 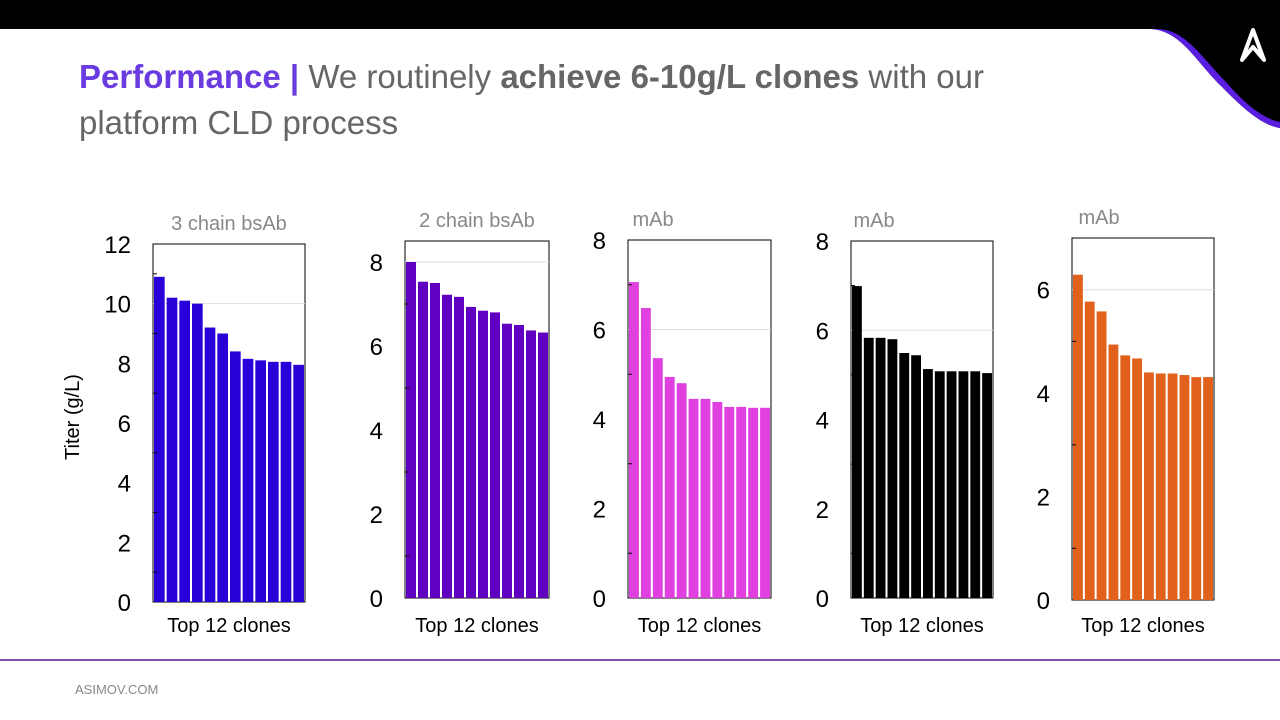 I want to click on chart-title: 3 chain bsAb, so click(x=229, y=224).